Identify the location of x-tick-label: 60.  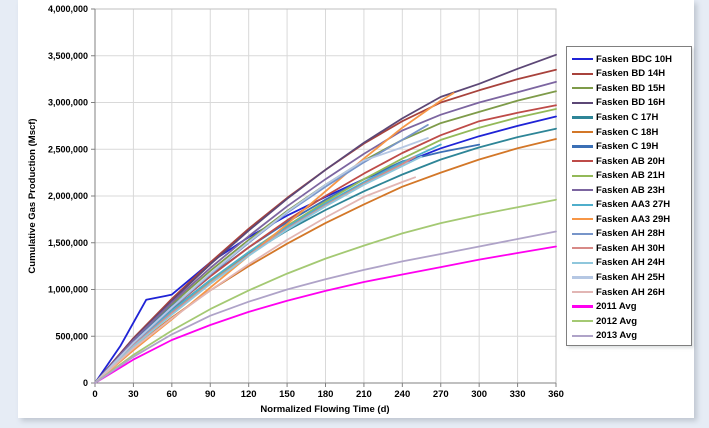
(172, 394).